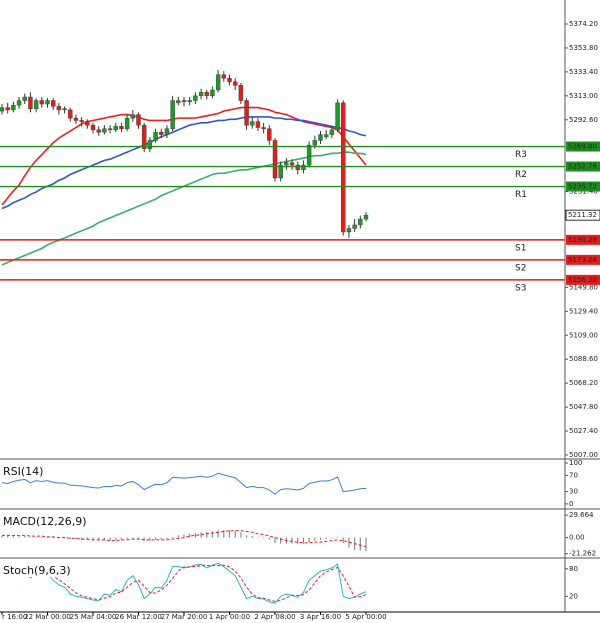 The image size is (600, 623). Describe the element at coordinates (581, 515) in the screenshot. I see `y-tick-label: 29.664` at that location.